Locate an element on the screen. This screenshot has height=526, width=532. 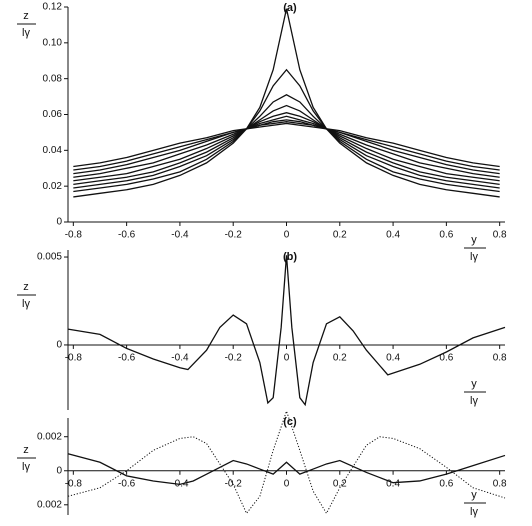
y-tick-label: 0.06 is located at coordinates (53, 114).